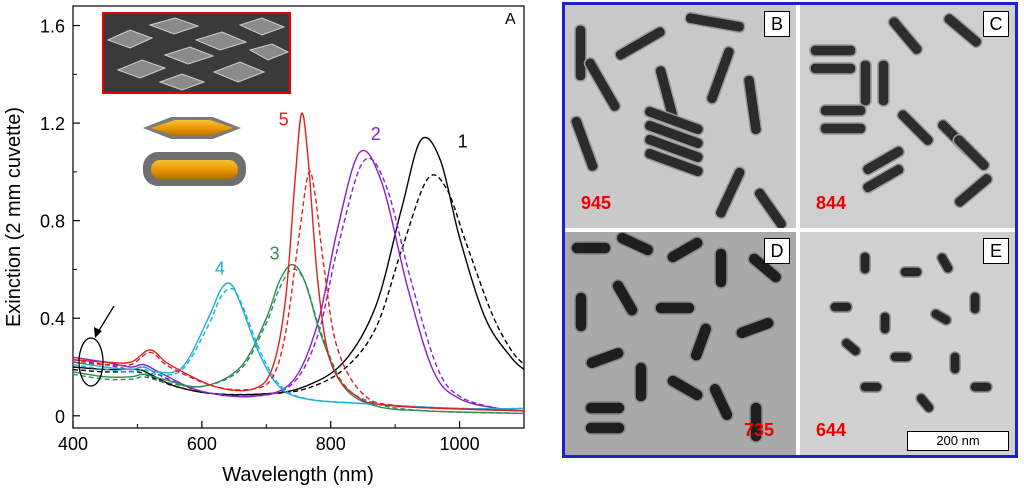 The image size is (1024, 488). What do you see at coordinates (341, 194) in the screenshot?
I see `curve-labels: 1 2 3 4 5` at bounding box center [341, 194].